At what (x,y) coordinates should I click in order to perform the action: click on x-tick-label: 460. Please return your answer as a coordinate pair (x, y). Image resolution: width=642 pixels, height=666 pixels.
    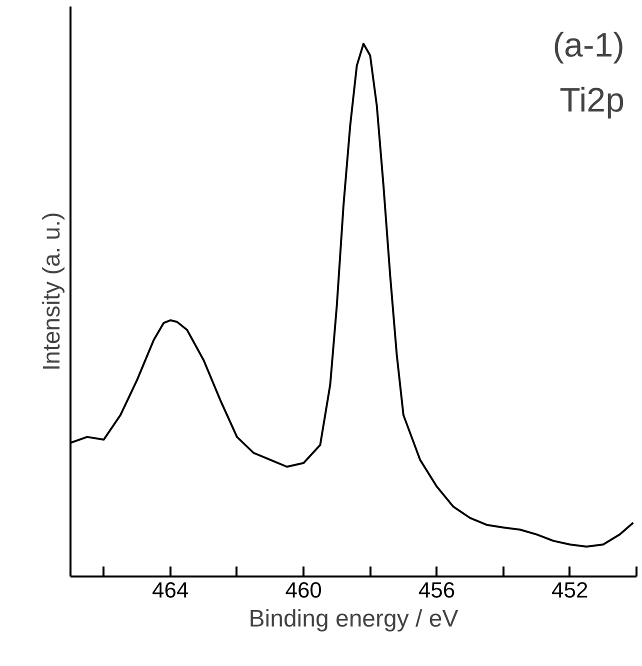
    Looking at the image, I should click on (303, 590).